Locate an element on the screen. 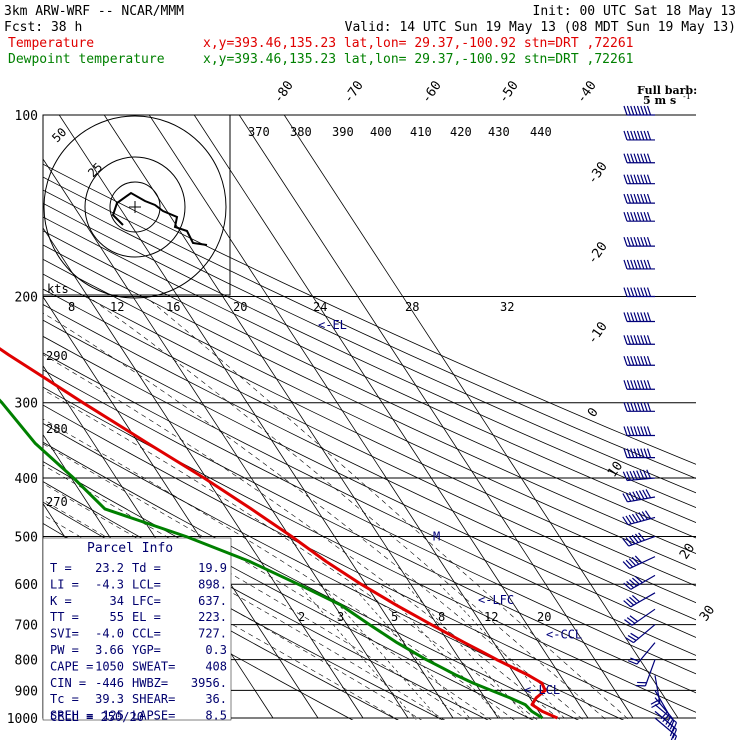  mixing-ratio-label-700: 2 is located at coordinates (301, 617).